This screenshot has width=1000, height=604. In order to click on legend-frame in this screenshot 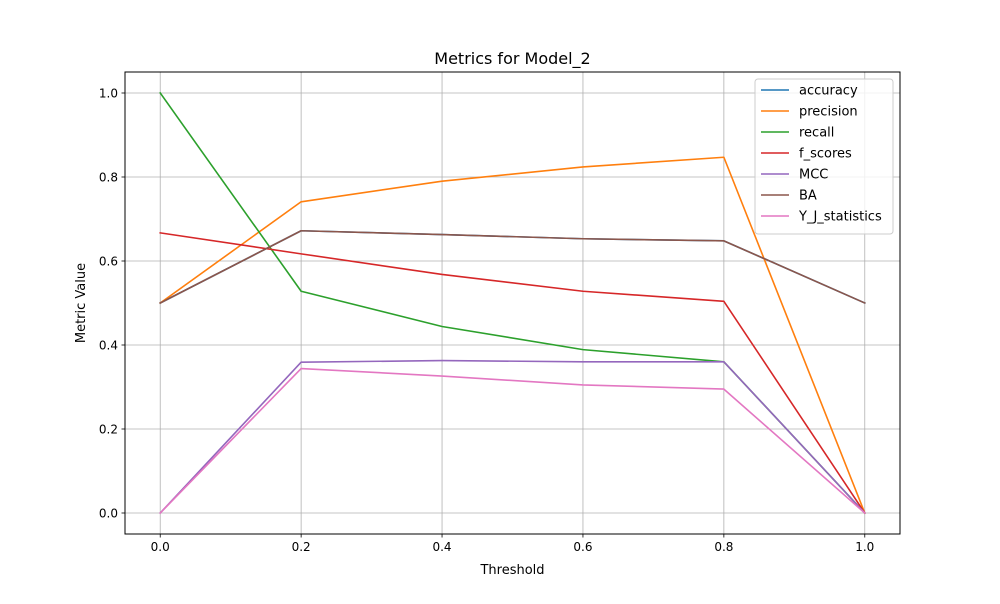, I will do `click(824, 156)`.